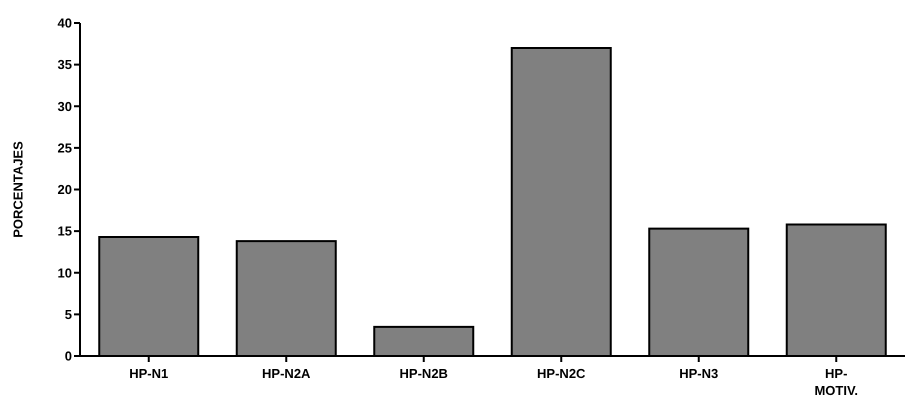 This screenshot has width=921, height=414. What do you see at coordinates (65, 148) in the screenshot?
I see `y-tick-label: 25` at bounding box center [65, 148].